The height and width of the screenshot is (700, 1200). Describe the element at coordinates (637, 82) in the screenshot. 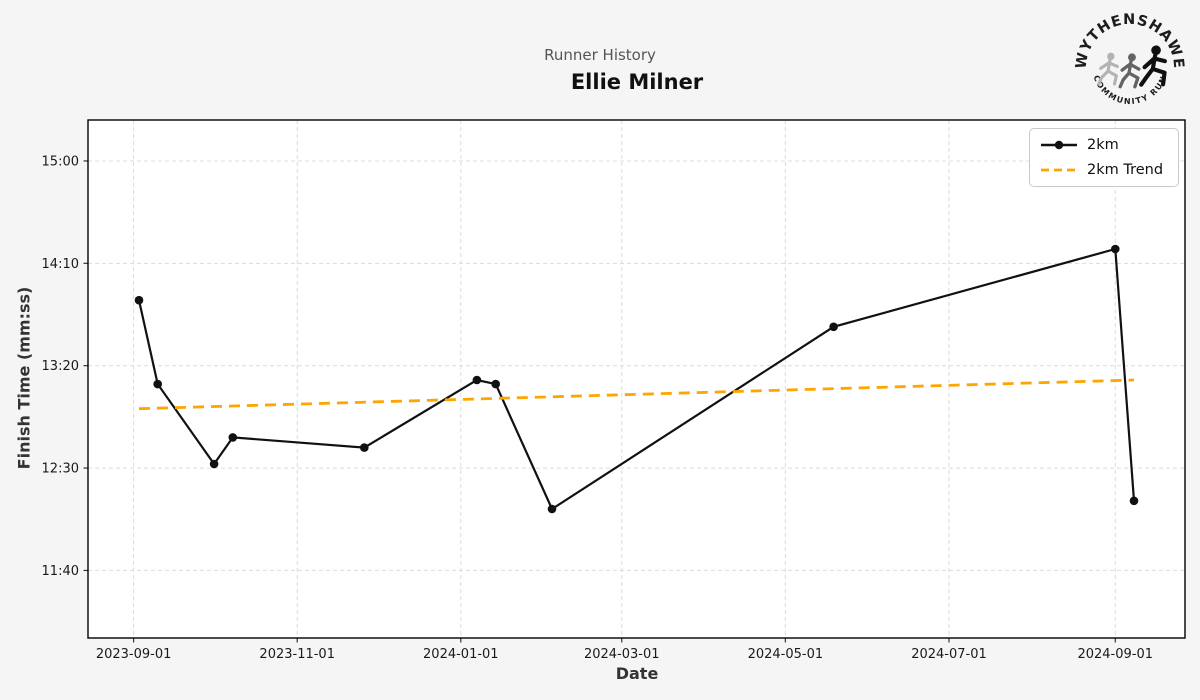

I see `chart-title: Ellie Milner` at that location.